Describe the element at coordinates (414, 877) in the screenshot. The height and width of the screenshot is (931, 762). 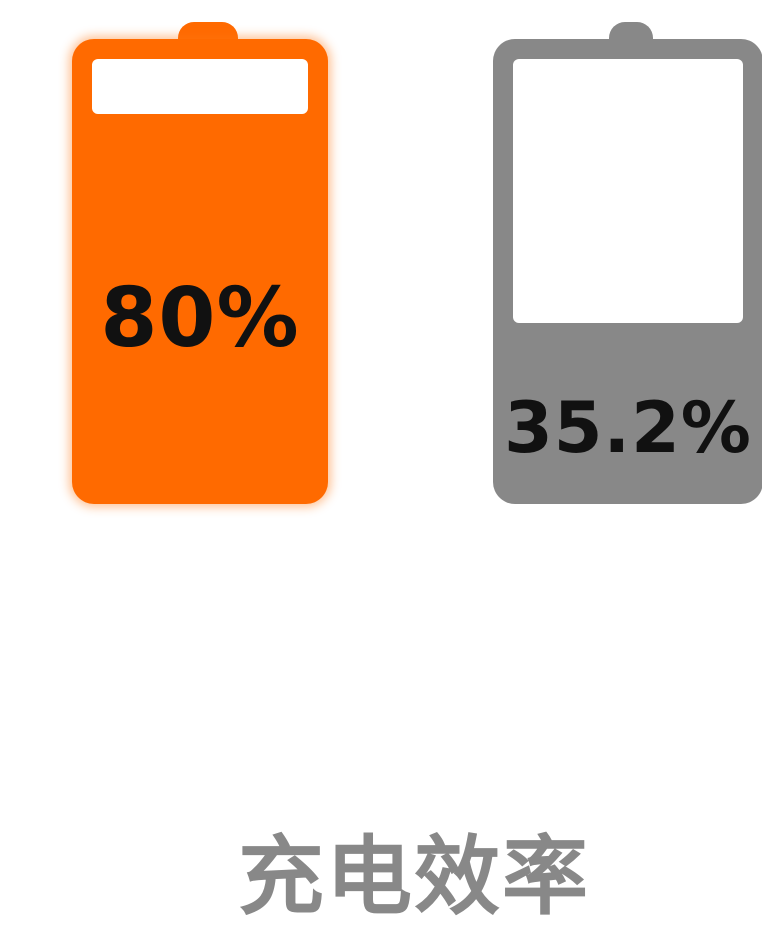
I see `caption-title: 充电效率` at that location.